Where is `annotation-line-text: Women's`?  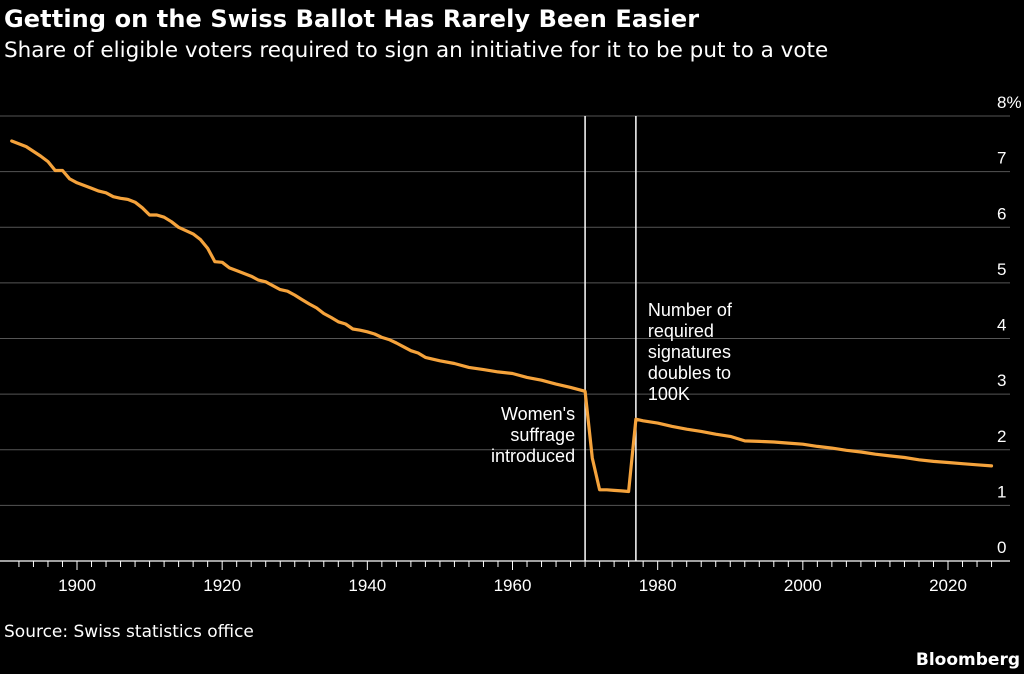 annotation-line-text: Women's is located at coordinates (538, 414).